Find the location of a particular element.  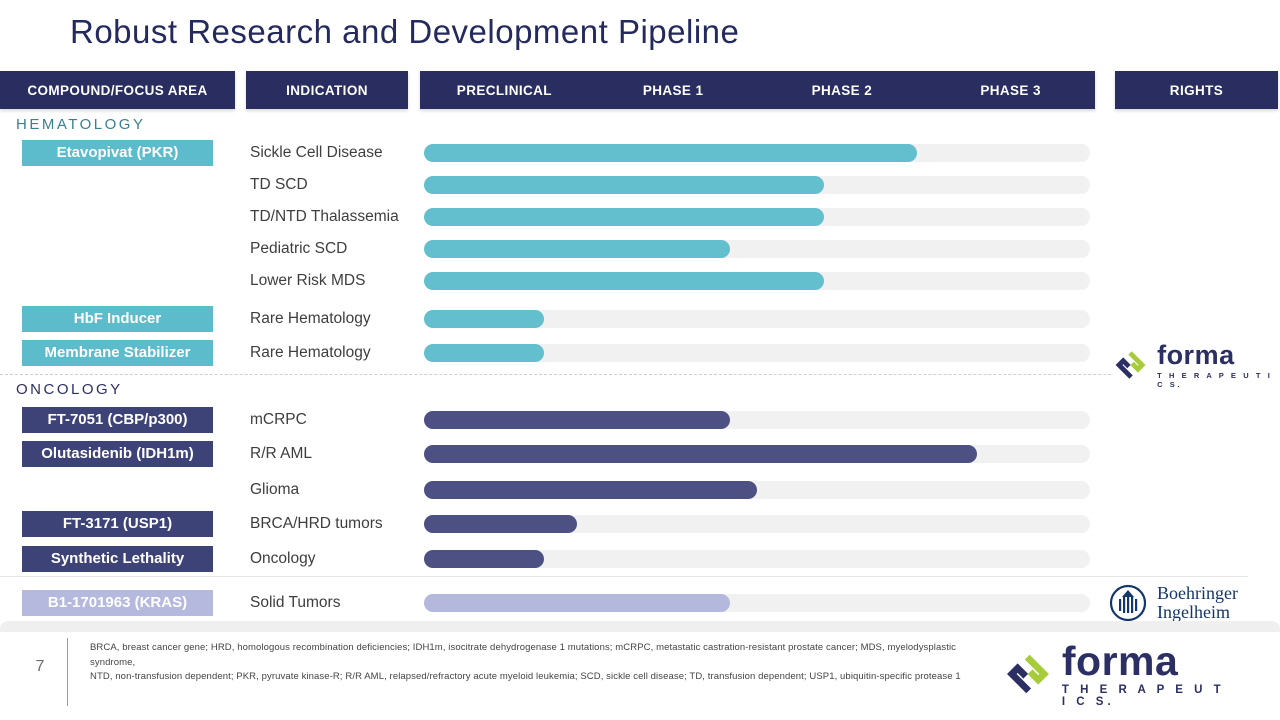

indication-label: TD SCD is located at coordinates (279, 184).